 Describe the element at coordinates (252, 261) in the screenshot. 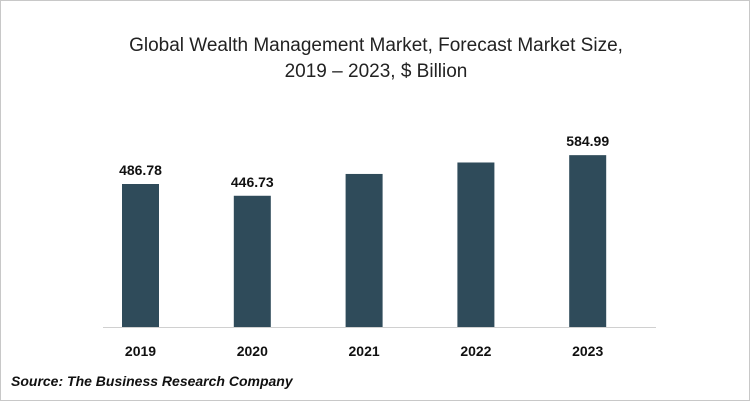

I see `bar-2020` at that location.